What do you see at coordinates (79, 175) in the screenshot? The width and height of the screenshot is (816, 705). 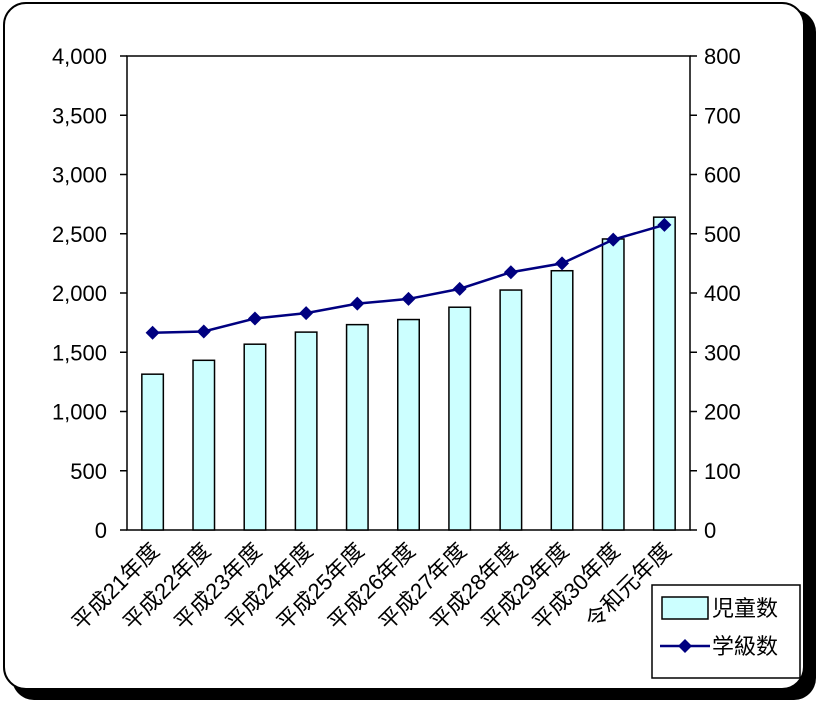 I see `left-axis-tick-label: 3,000` at bounding box center [79, 175].